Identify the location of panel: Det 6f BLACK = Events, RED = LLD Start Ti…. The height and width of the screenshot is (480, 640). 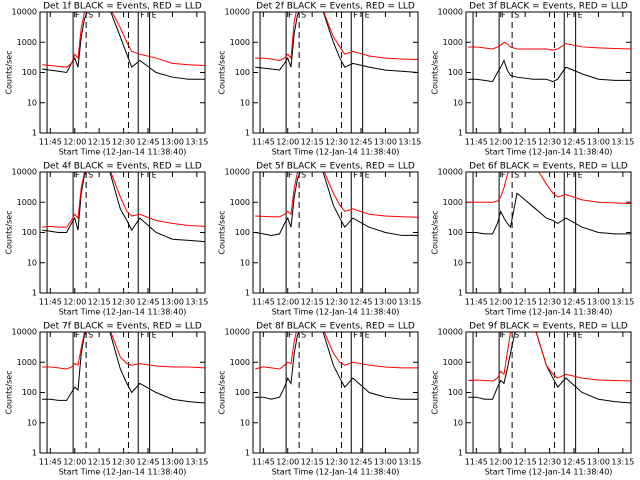
(533, 239).